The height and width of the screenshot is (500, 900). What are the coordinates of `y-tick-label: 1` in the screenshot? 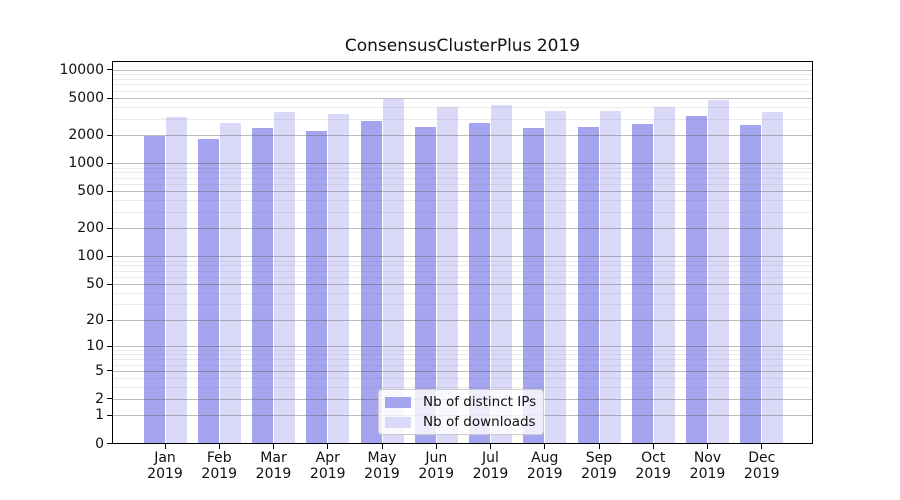 It's located at (99, 415).